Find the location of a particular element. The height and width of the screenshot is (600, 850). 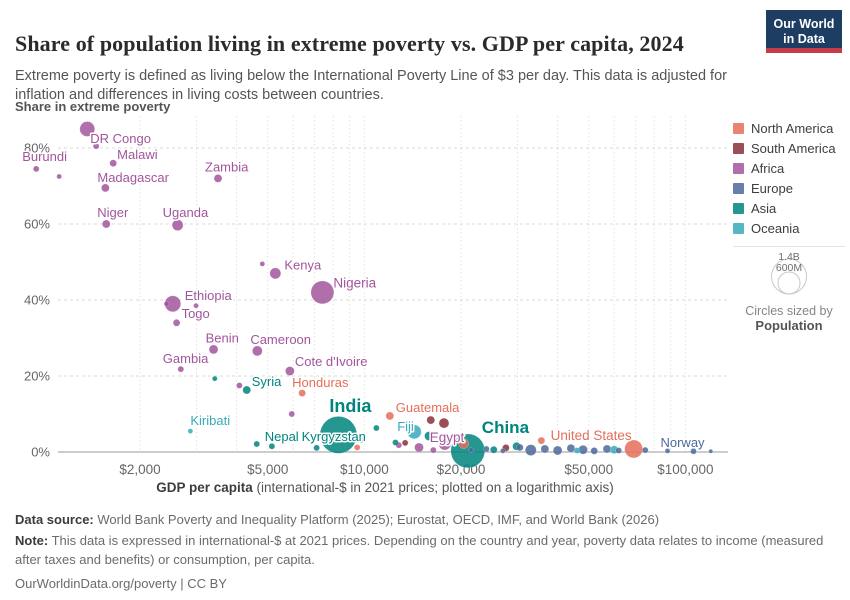

data-point-norway is located at coordinates (693, 451).